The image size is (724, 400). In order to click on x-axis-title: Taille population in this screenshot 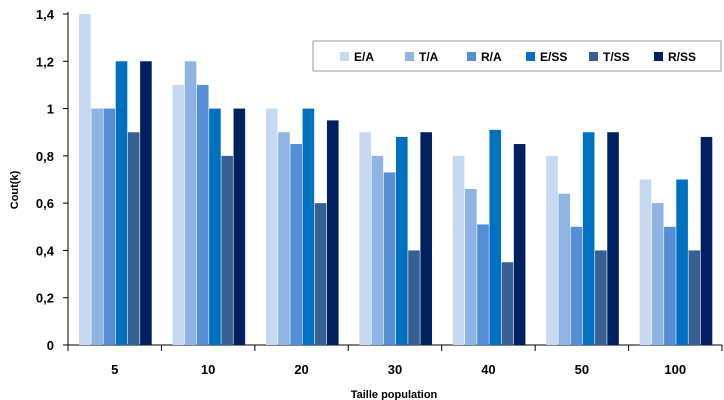, I will do `click(394, 394)`.